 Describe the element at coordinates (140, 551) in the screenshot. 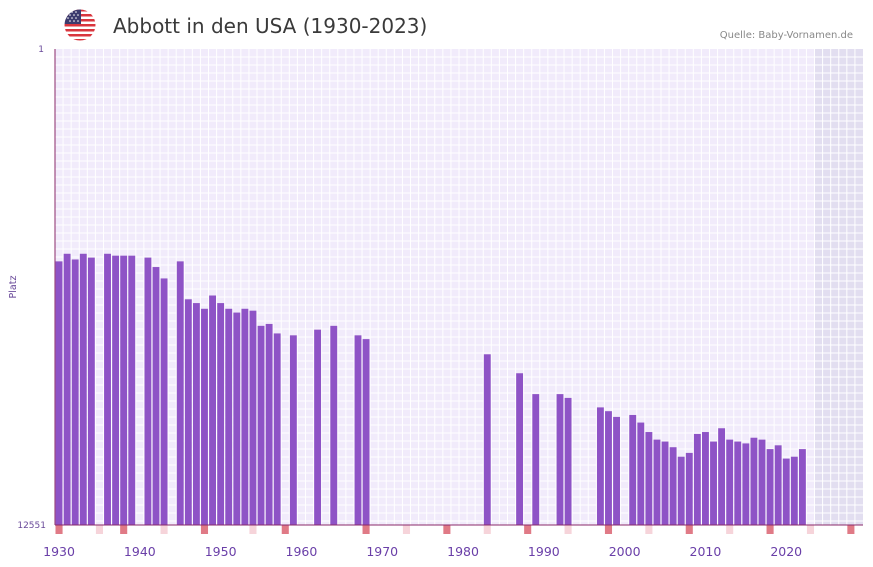

I see `x-tick-label: 1940` at that location.